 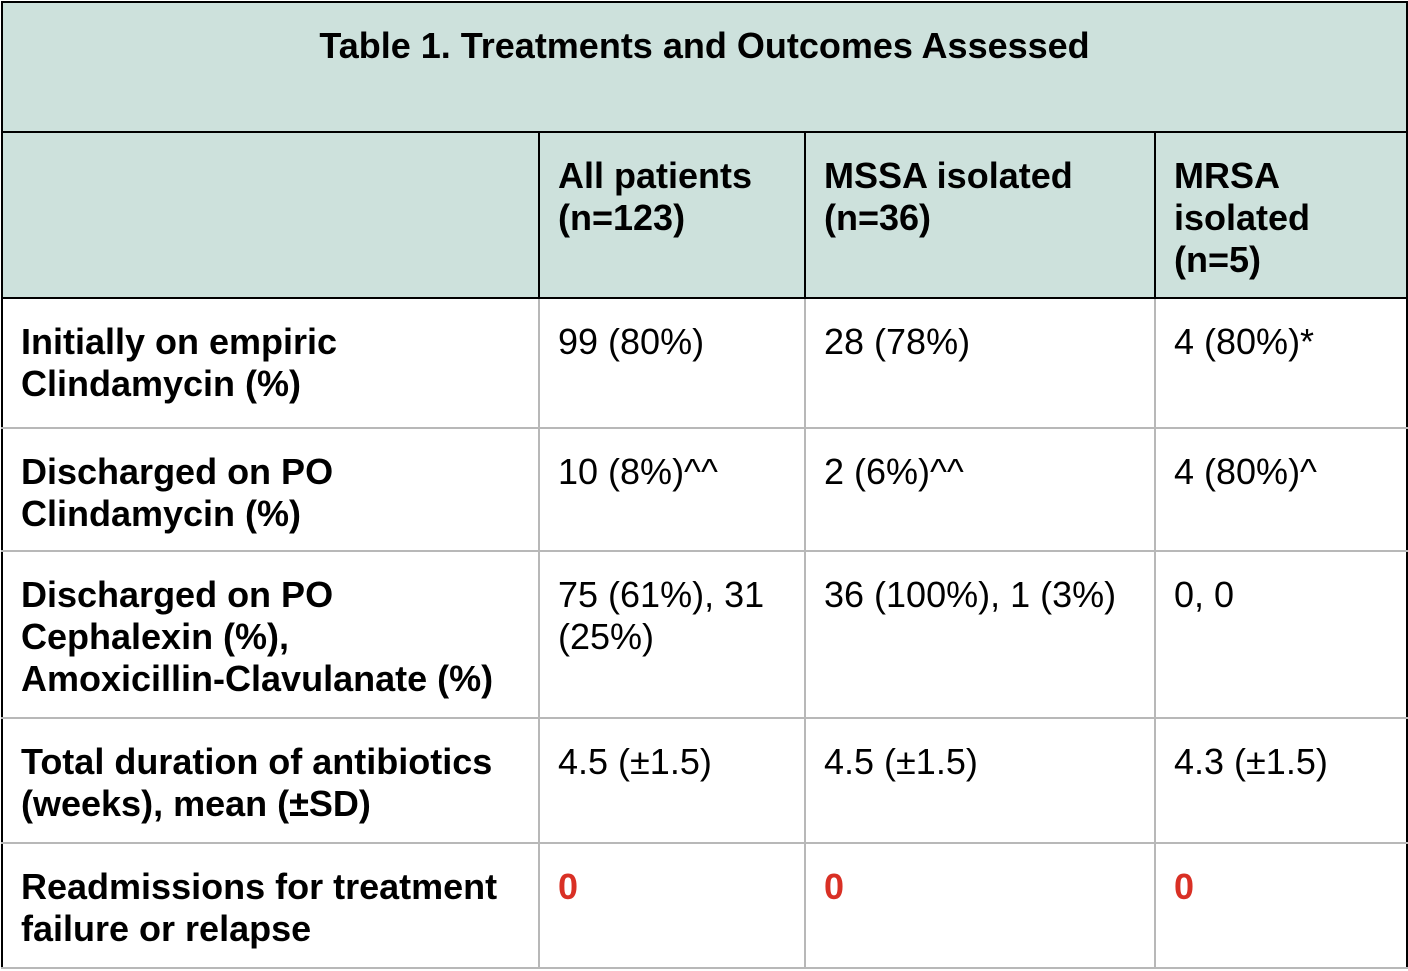 What do you see at coordinates (1227, 175) in the screenshot?
I see `header-line: MRSA` at bounding box center [1227, 175].